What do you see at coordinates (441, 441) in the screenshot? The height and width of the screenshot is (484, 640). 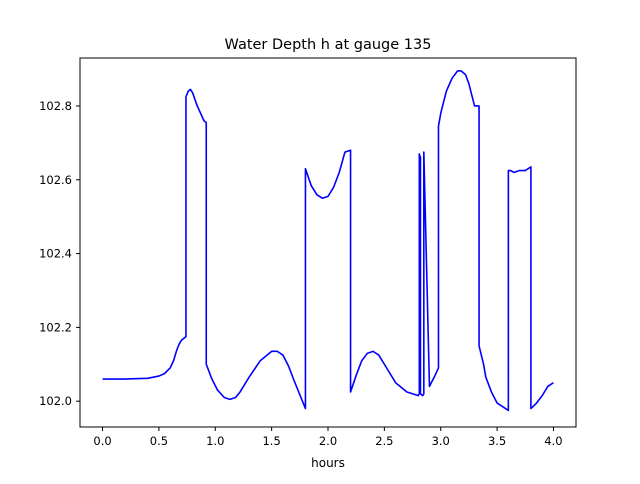 I see `x-tick-label: 3.0` at bounding box center [441, 441].